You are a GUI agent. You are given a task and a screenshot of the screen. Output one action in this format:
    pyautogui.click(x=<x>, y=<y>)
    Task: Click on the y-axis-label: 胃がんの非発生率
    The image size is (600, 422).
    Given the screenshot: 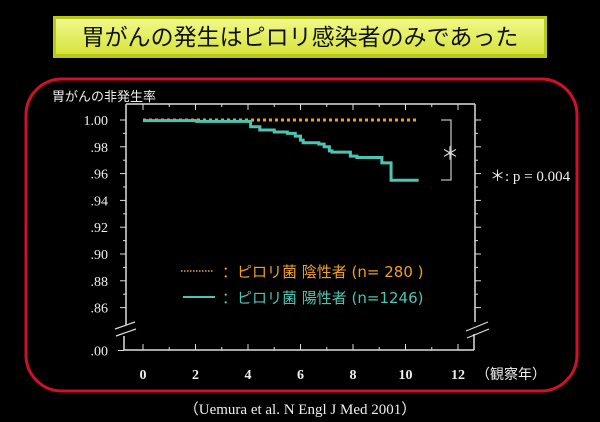 What is the action you would take?
    pyautogui.click(x=104, y=97)
    